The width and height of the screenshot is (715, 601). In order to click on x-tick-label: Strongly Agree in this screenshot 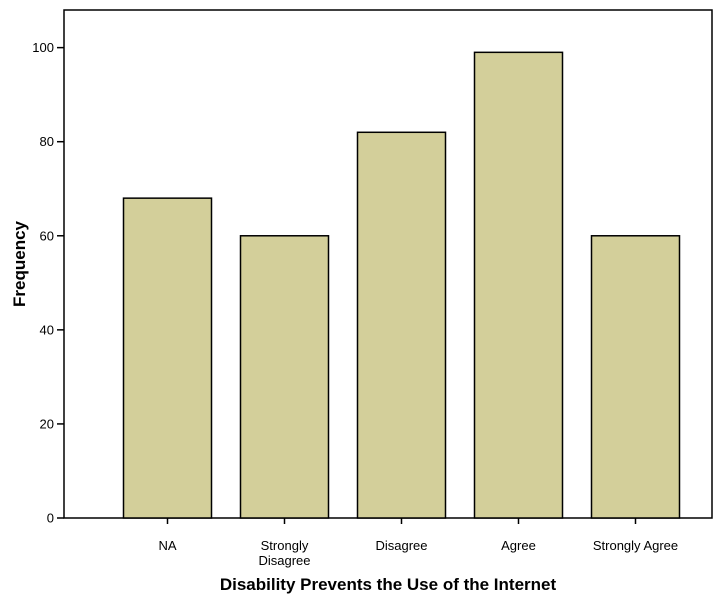, I will do `click(635, 545)`.